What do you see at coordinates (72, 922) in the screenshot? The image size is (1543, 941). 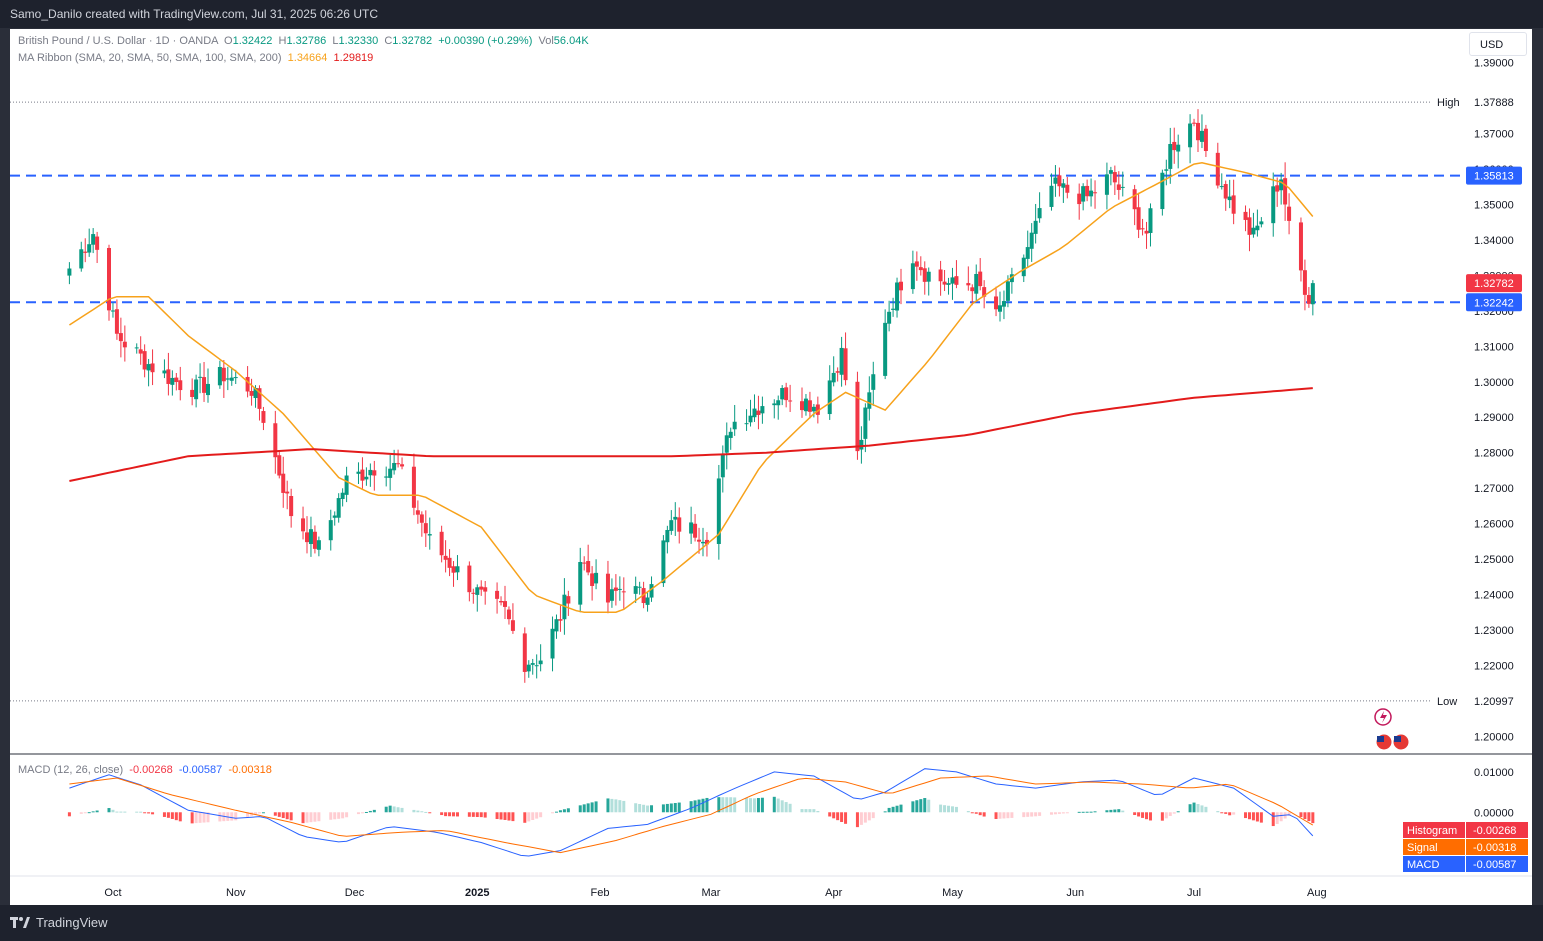 I see `brand-name: TradingView` at bounding box center [72, 922].